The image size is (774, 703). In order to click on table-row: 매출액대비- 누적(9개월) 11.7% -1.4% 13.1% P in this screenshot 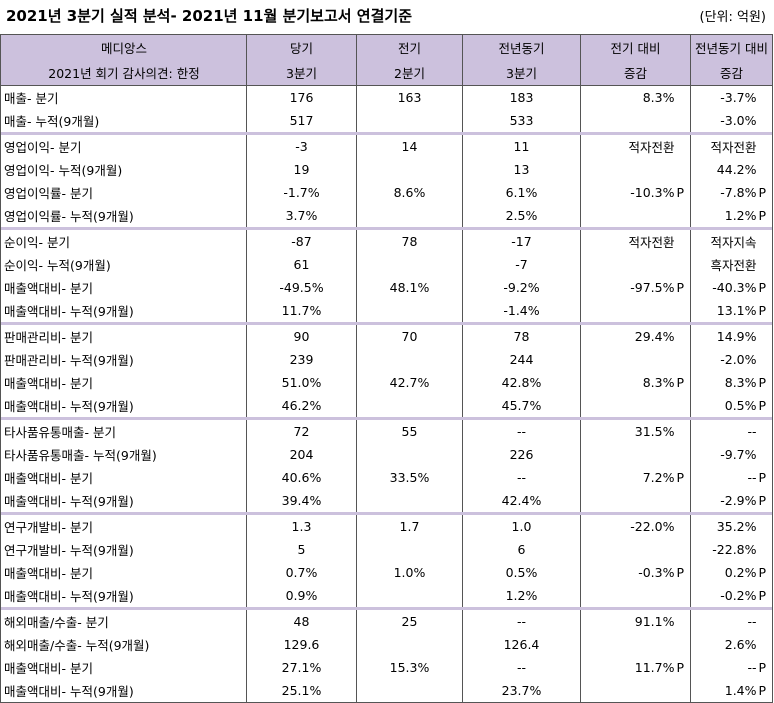, I will do `click(386, 310)`.